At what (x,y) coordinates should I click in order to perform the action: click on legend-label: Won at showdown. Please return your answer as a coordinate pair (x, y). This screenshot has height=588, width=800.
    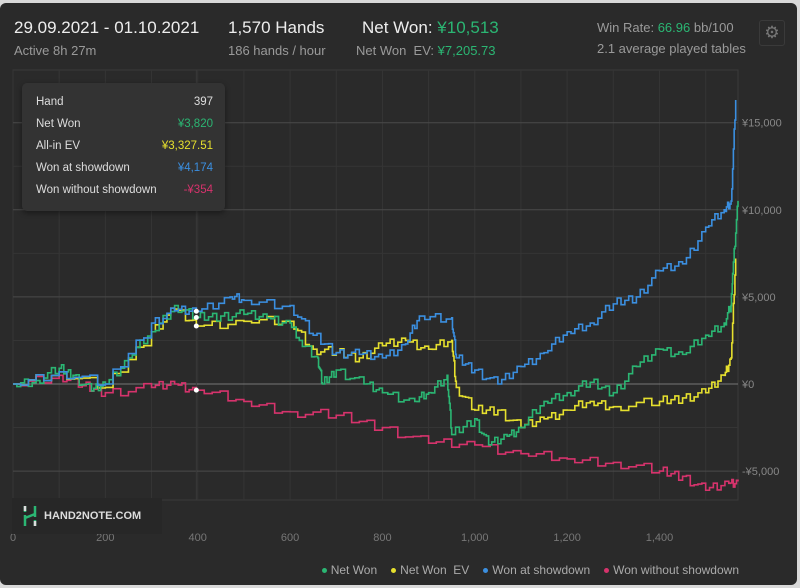
    Looking at the image, I should click on (541, 570).